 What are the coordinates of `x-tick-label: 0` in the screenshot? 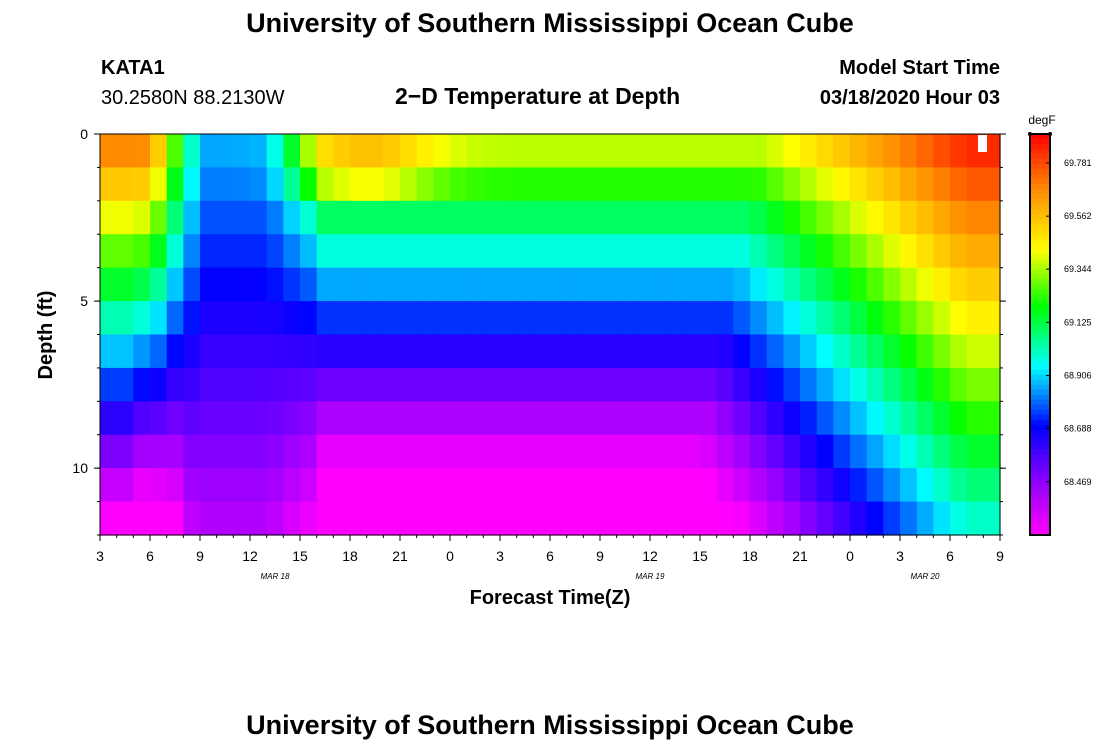 It's located at (850, 556).